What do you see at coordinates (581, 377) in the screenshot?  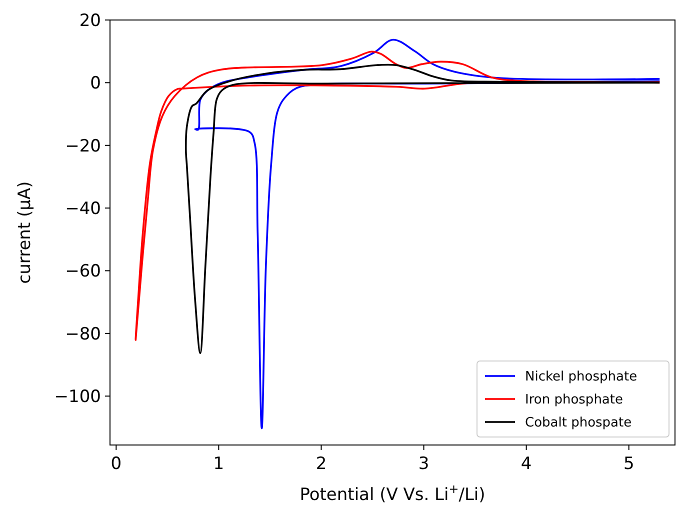 I see `legend-label: Nickel phosphate` at bounding box center [581, 377].